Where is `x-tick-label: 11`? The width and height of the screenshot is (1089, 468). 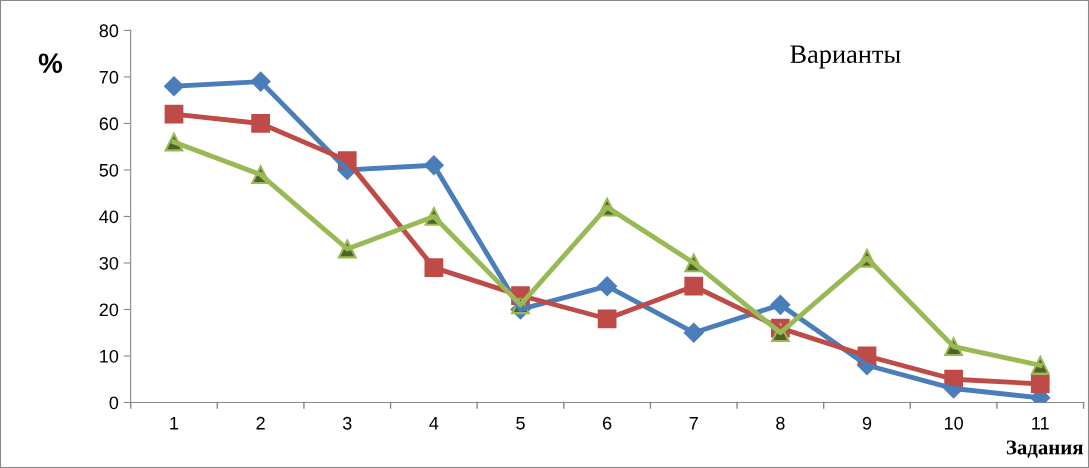 x-tick-label: 11 is located at coordinates (1040, 423).